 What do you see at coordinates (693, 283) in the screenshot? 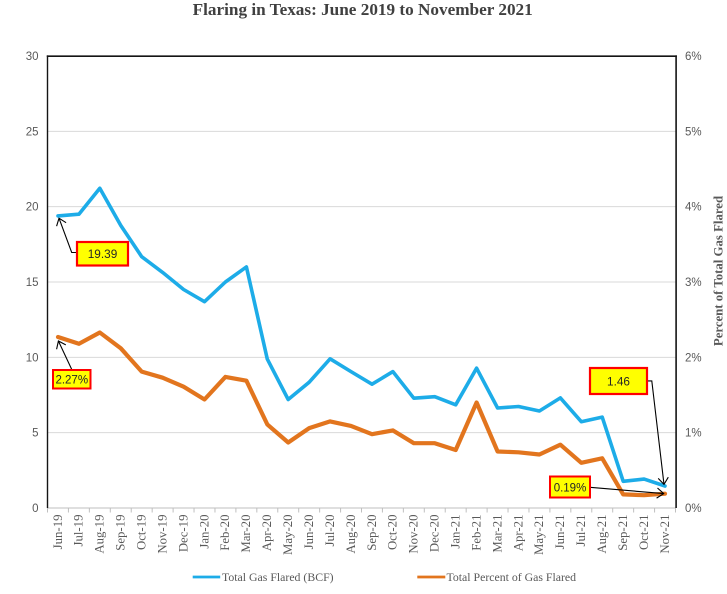
I see `svg-text: 3%` at bounding box center [693, 283].